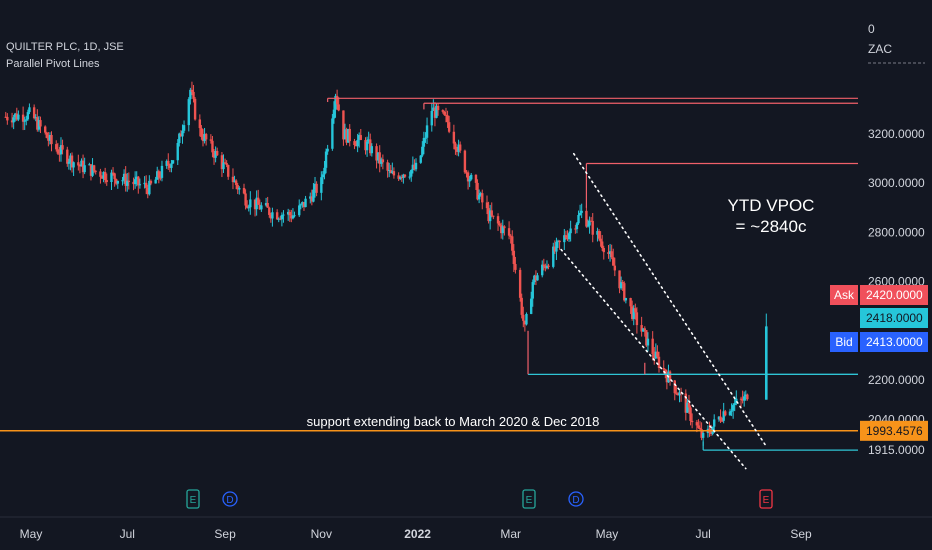 This screenshot has width=932, height=550. I want to click on time-tick-label: Sep, so click(225, 534).